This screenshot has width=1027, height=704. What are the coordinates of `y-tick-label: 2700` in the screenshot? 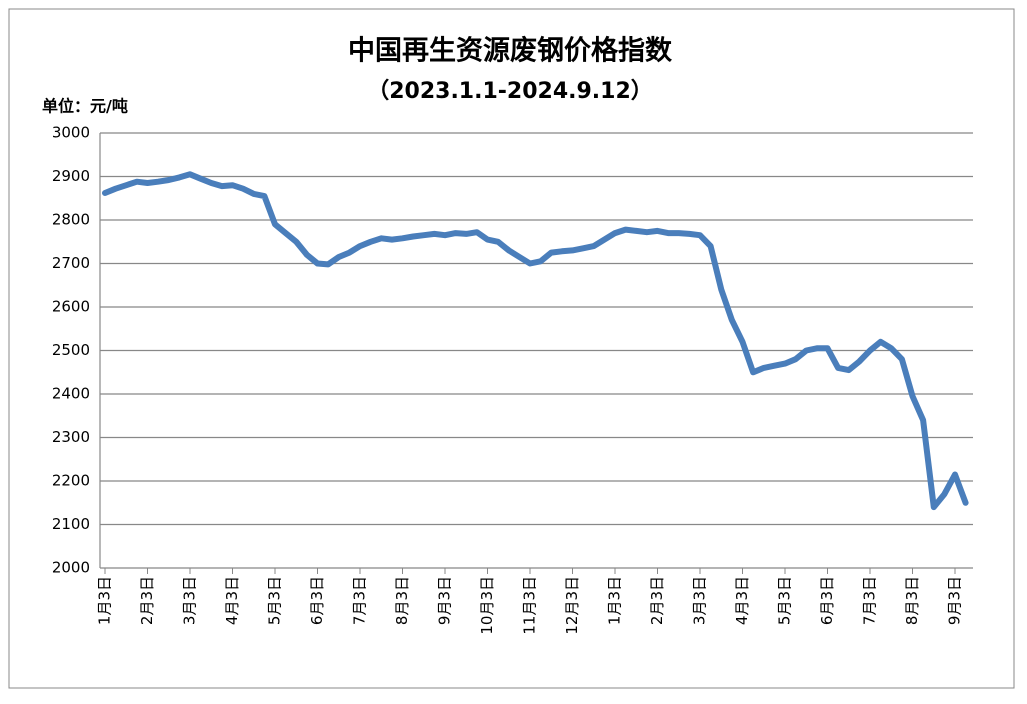 It's located at (71, 263).